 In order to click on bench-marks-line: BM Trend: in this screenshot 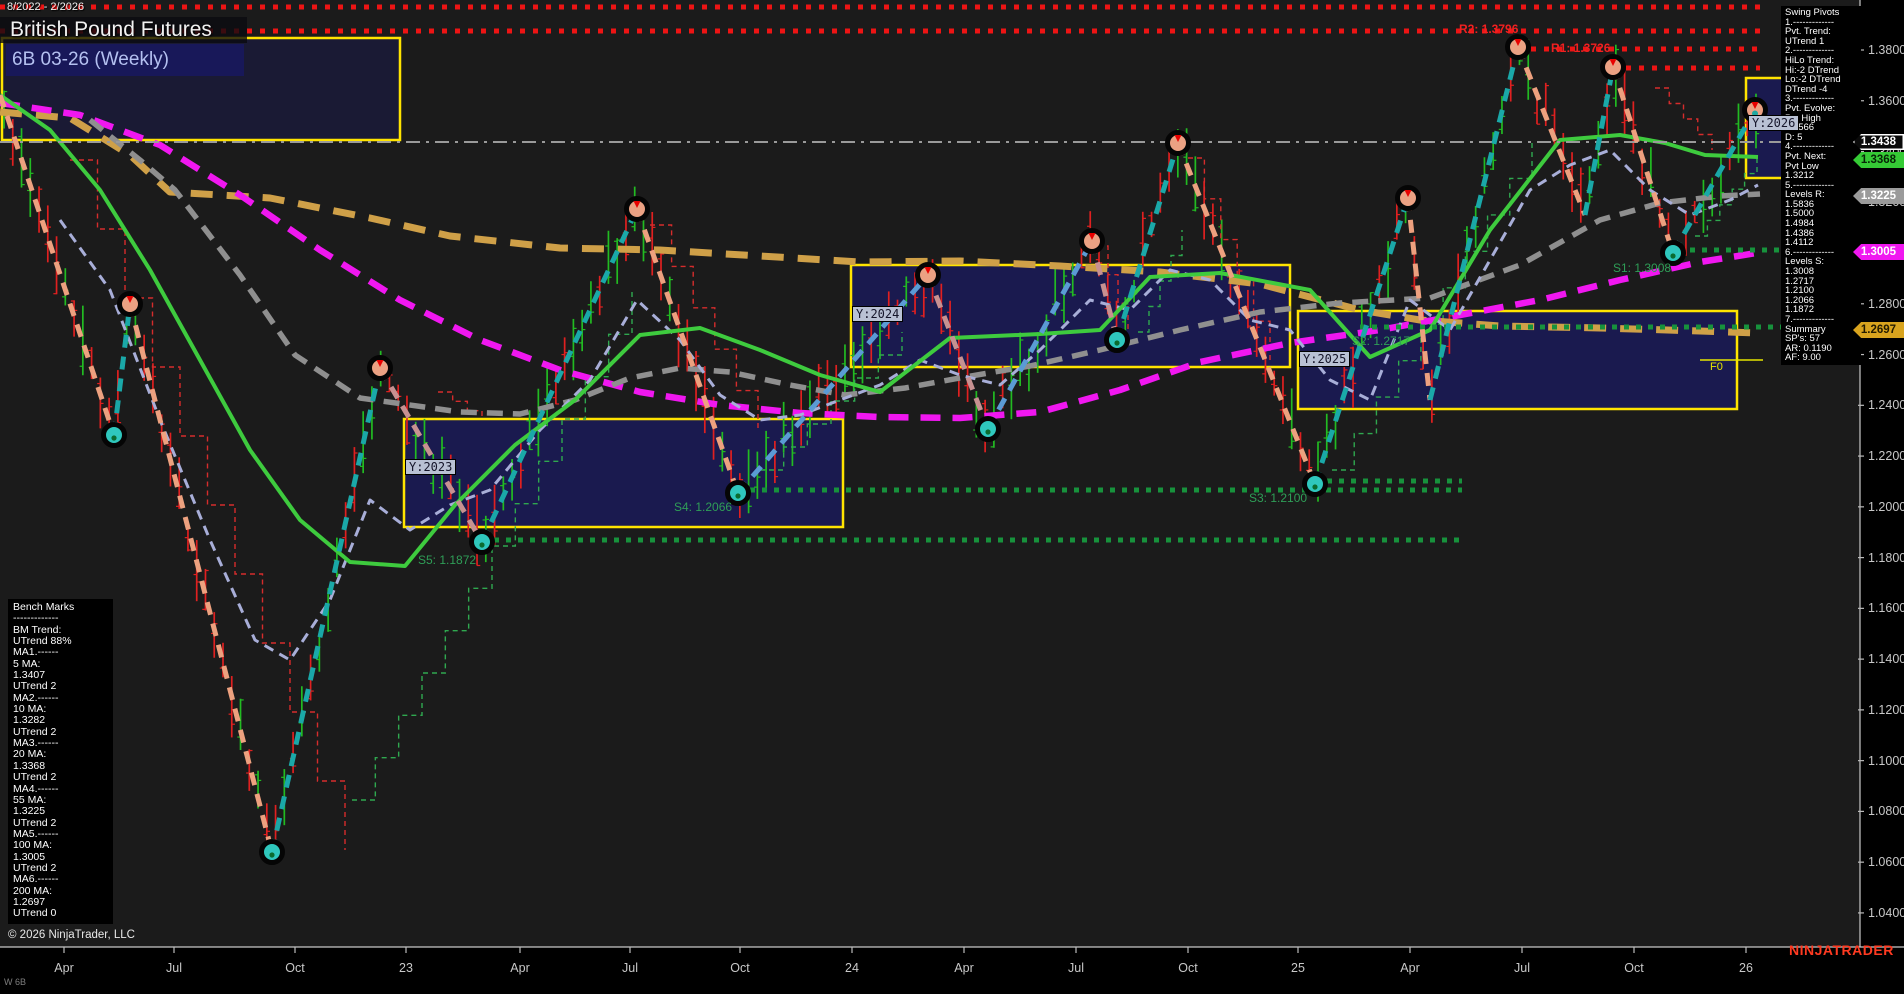, I will do `click(37, 629)`.